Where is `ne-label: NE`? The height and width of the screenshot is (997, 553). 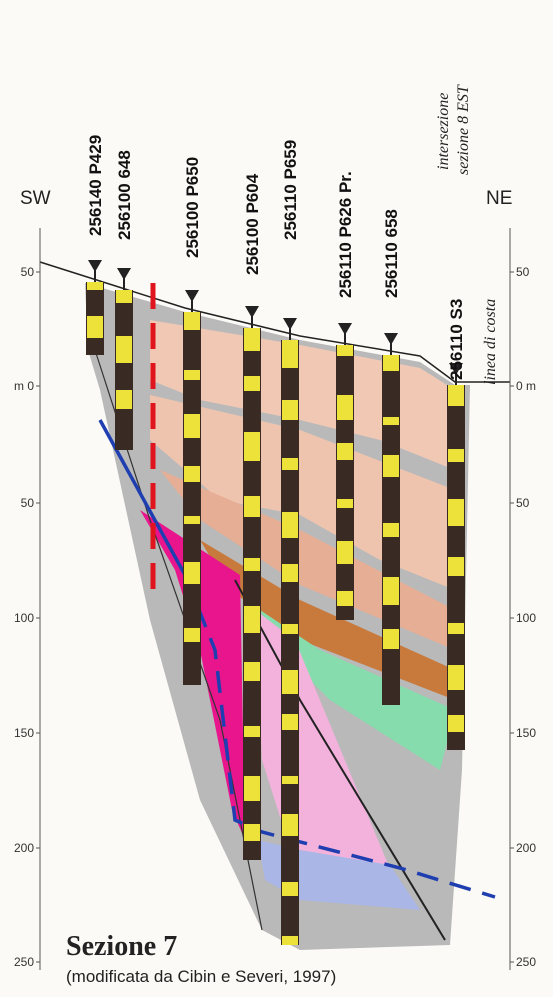 ne-label: NE is located at coordinates (499, 198).